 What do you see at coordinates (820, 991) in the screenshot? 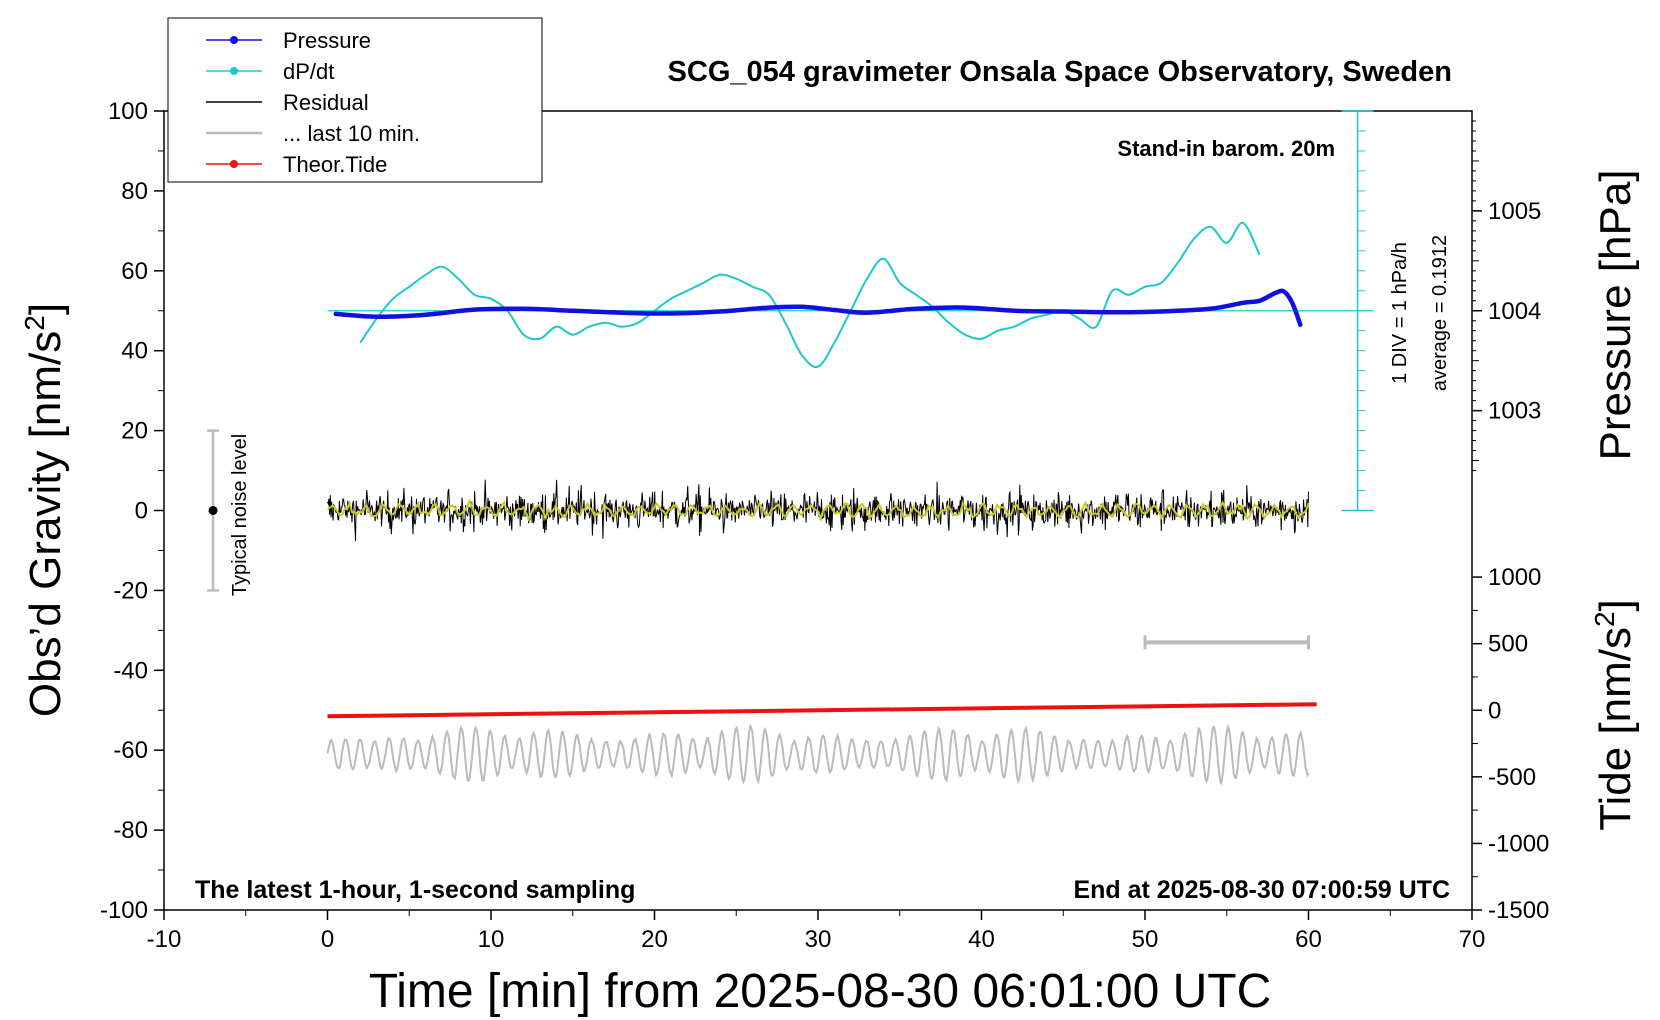
I see `x-axis-title: Time [min] from 2025-08-30 06:01:00 UTC` at bounding box center [820, 991].